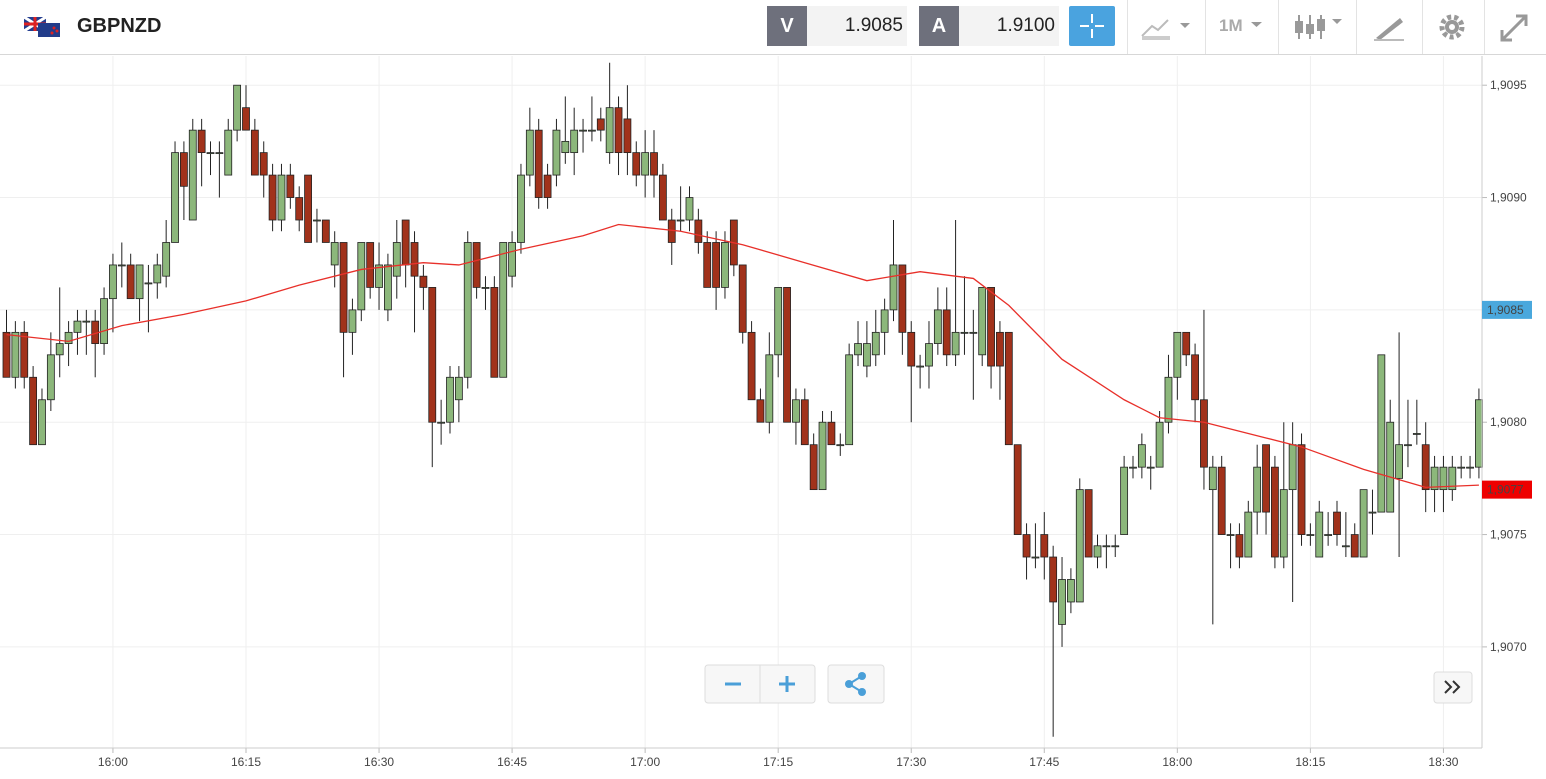 This screenshot has height=779, width=1546. What do you see at coordinates (1009, 26) in the screenshot?
I see `ask-price: 1.9100` at bounding box center [1009, 26].